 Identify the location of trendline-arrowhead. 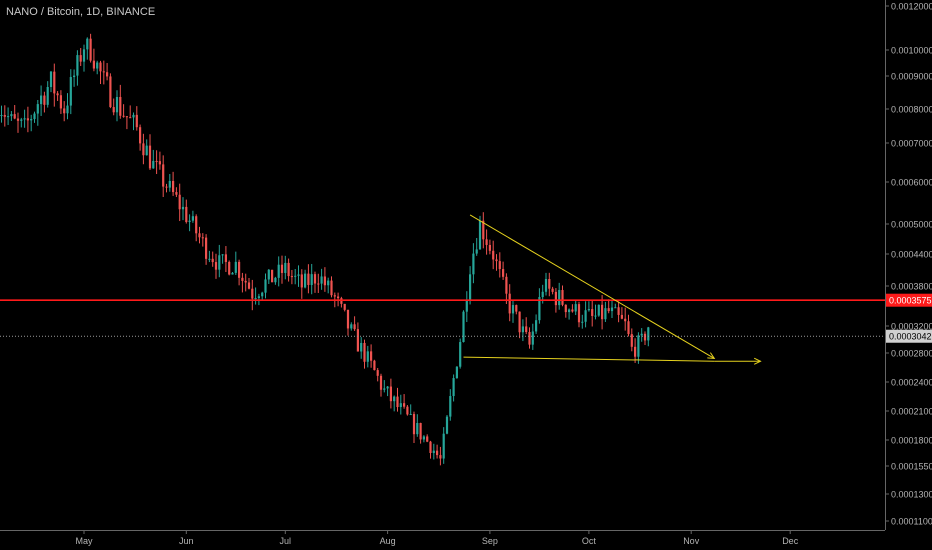
(757, 361).